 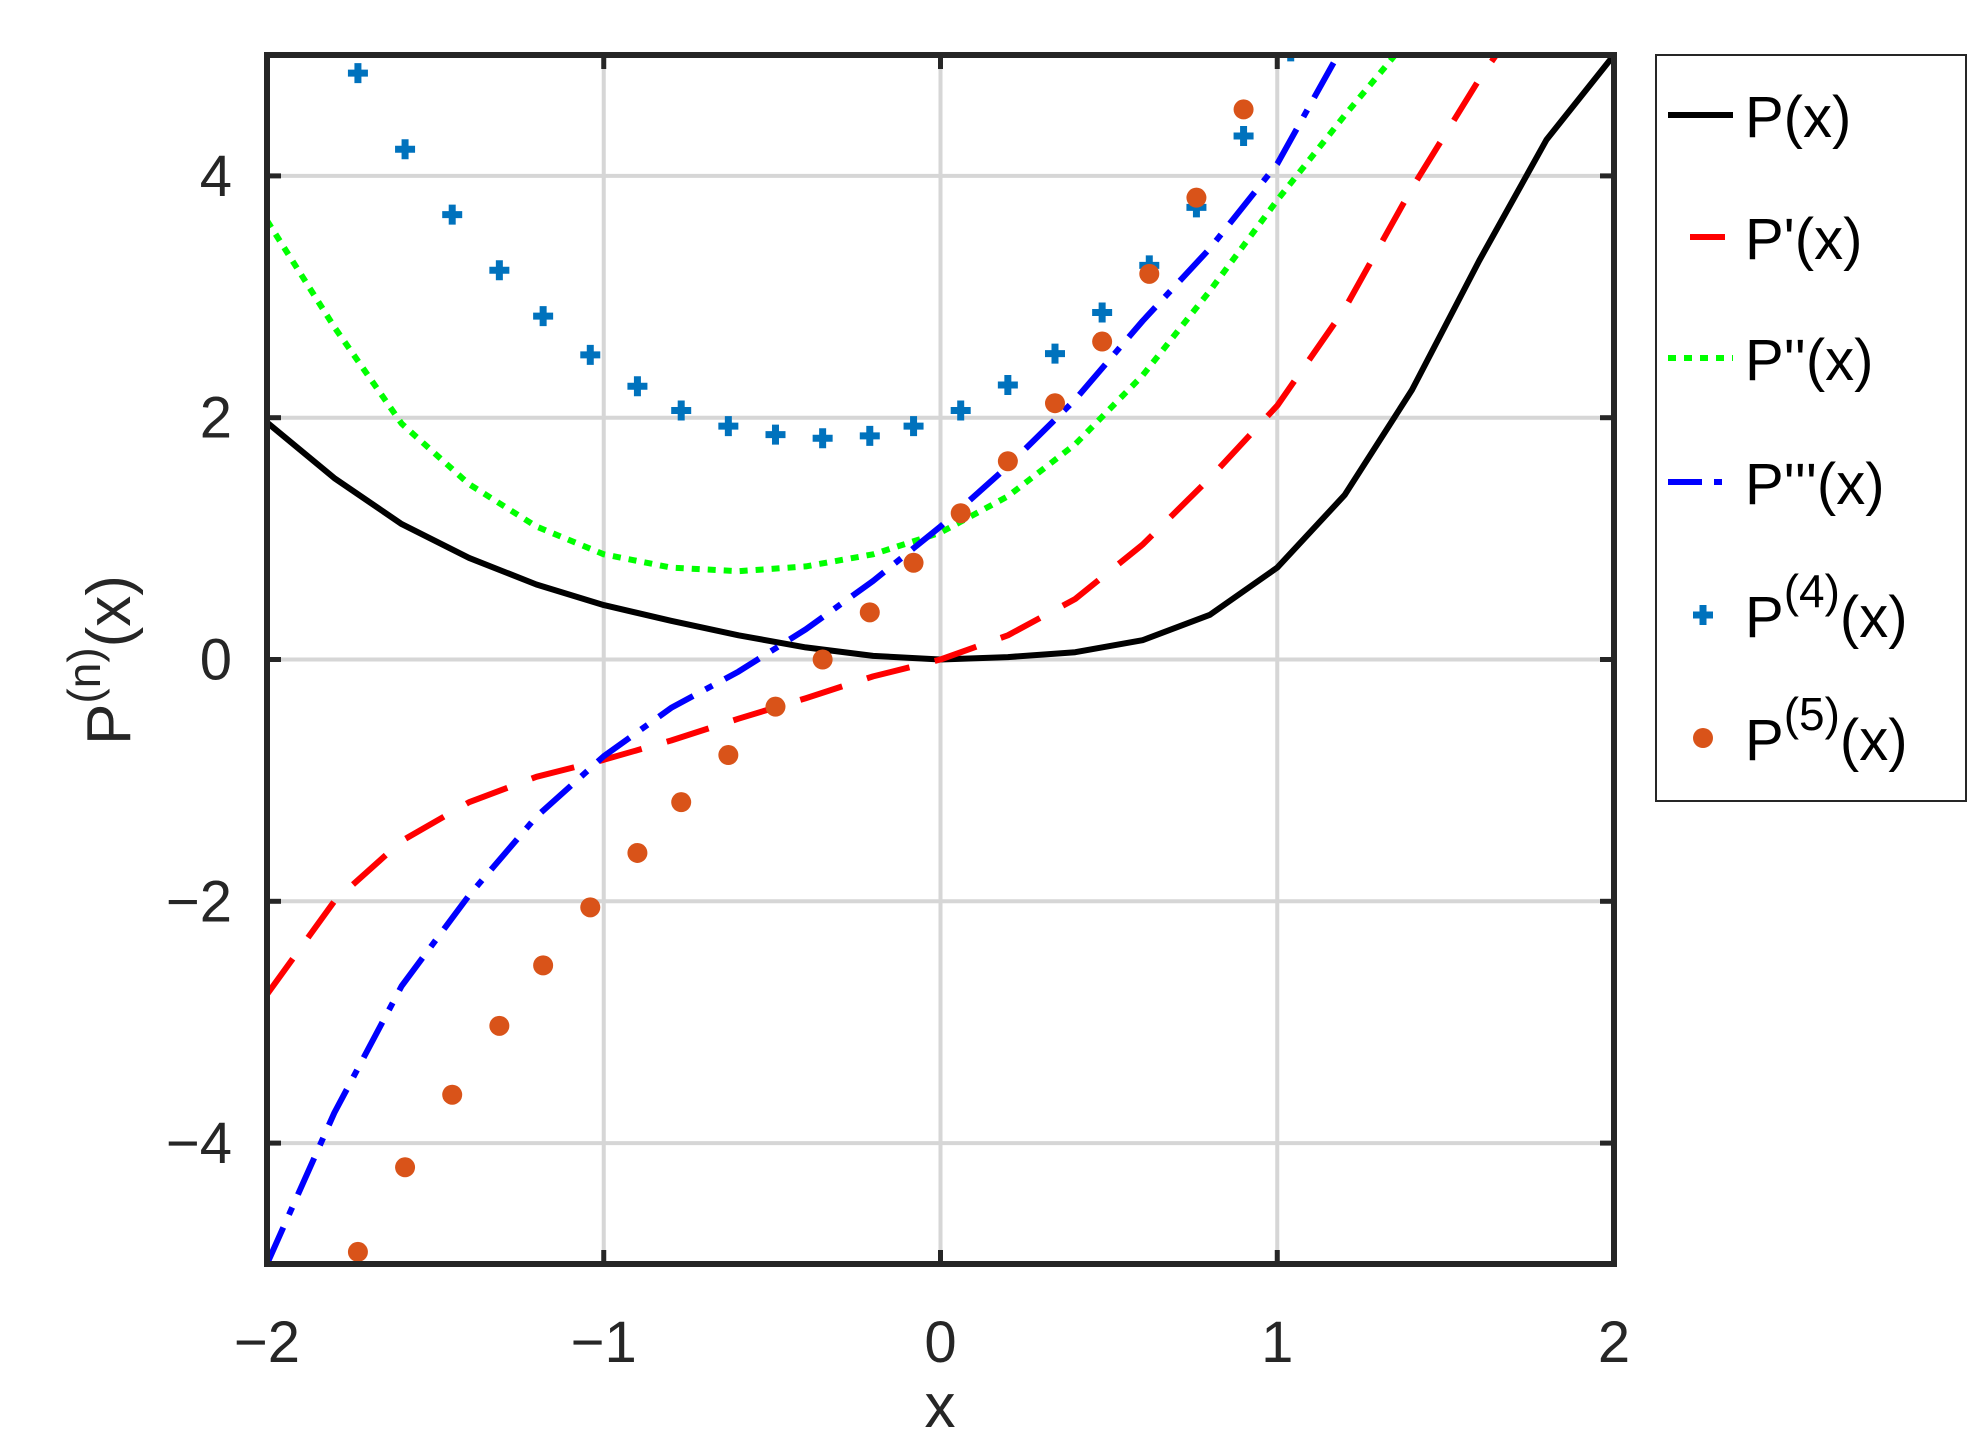 I want to click on legend-item: P(4)(x), so click(x=1800, y=607).